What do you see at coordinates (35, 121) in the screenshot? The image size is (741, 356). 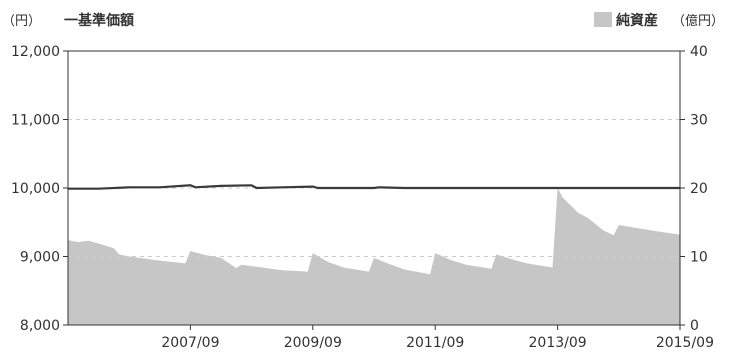 I see `left-axis-tick-label: 11,000` at bounding box center [35, 121].